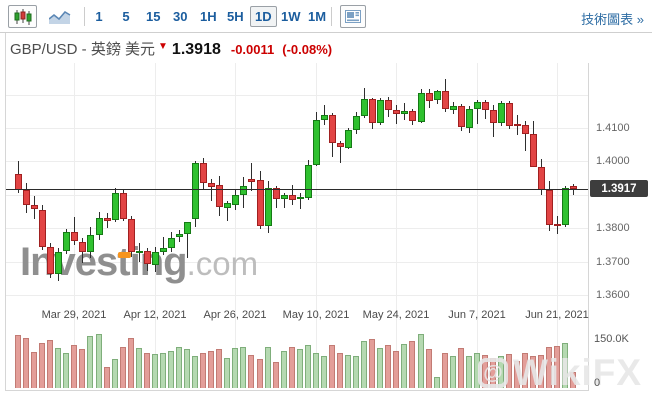 This screenshot has height=406, width=652. I want to click on price-down-arrow-icon: ▼, so click(163, 46).